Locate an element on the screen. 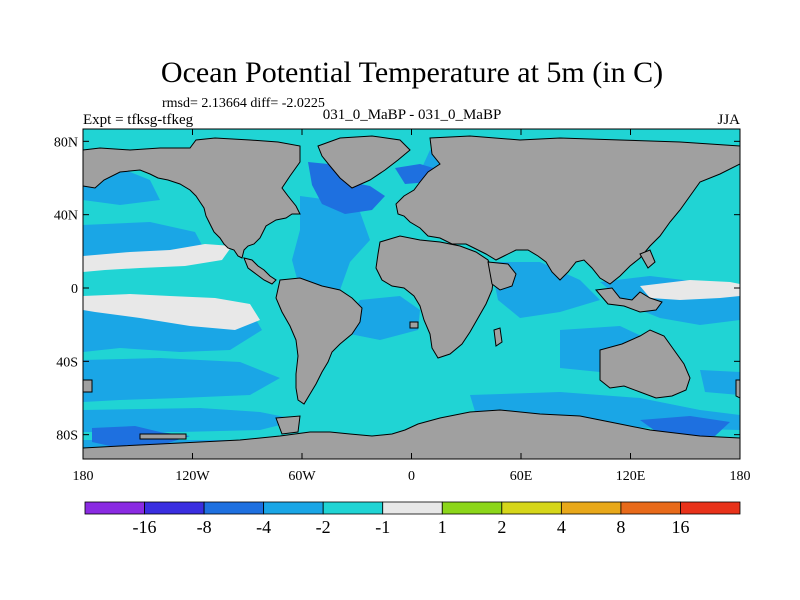  land-australia is located at coordinates (645, 364).